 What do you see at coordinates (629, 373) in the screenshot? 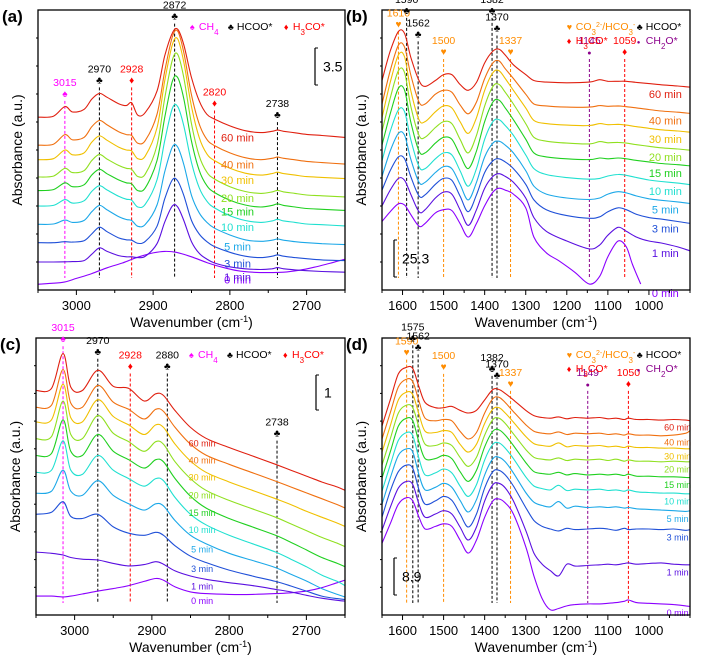
I see `peak-label-1050: 1050` at bounding box center [629, 373].